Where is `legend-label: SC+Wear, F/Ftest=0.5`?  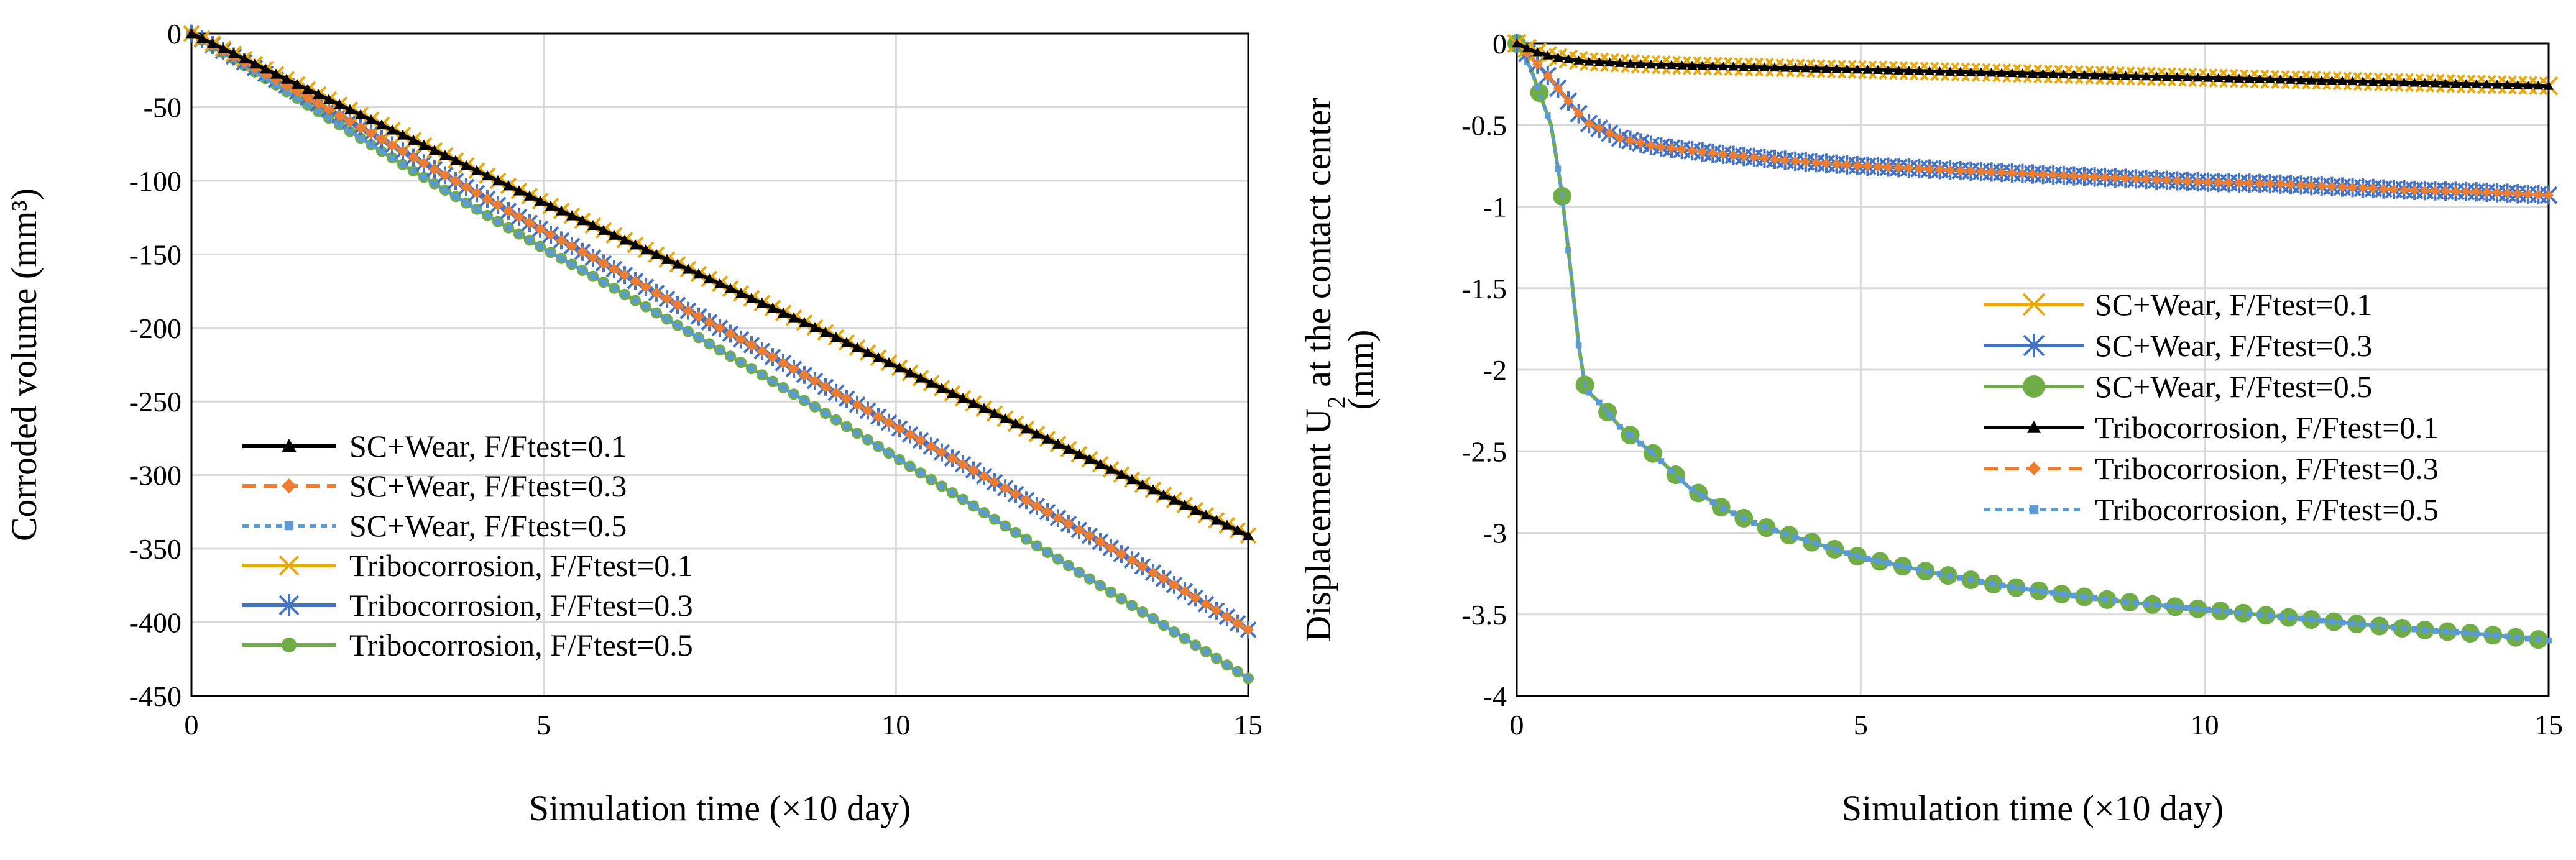
legend-label: SC+Wear, F/Ftest=0.5 is located at coordinates (2233, 386).